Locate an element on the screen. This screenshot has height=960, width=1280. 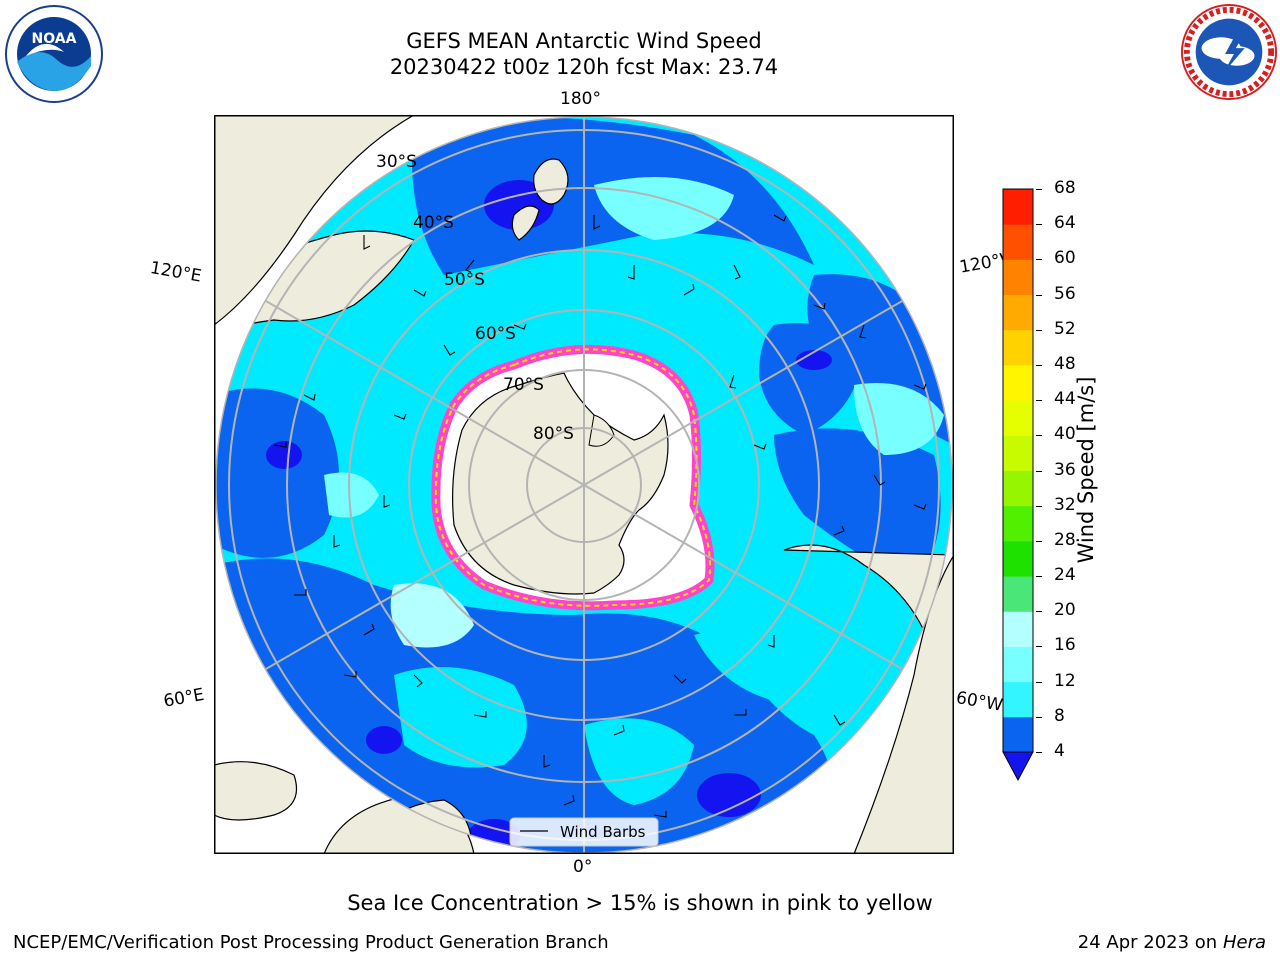
colorbar-extension is located at coordinates (1018, 766).